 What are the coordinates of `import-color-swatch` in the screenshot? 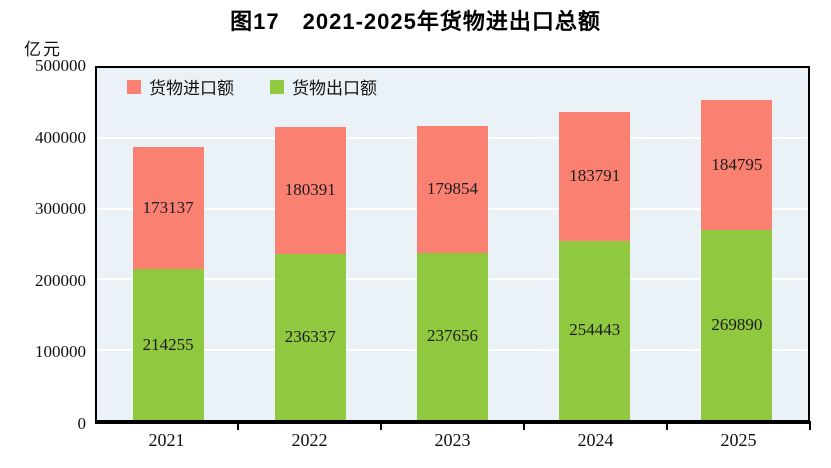 It's located at (134, 86).